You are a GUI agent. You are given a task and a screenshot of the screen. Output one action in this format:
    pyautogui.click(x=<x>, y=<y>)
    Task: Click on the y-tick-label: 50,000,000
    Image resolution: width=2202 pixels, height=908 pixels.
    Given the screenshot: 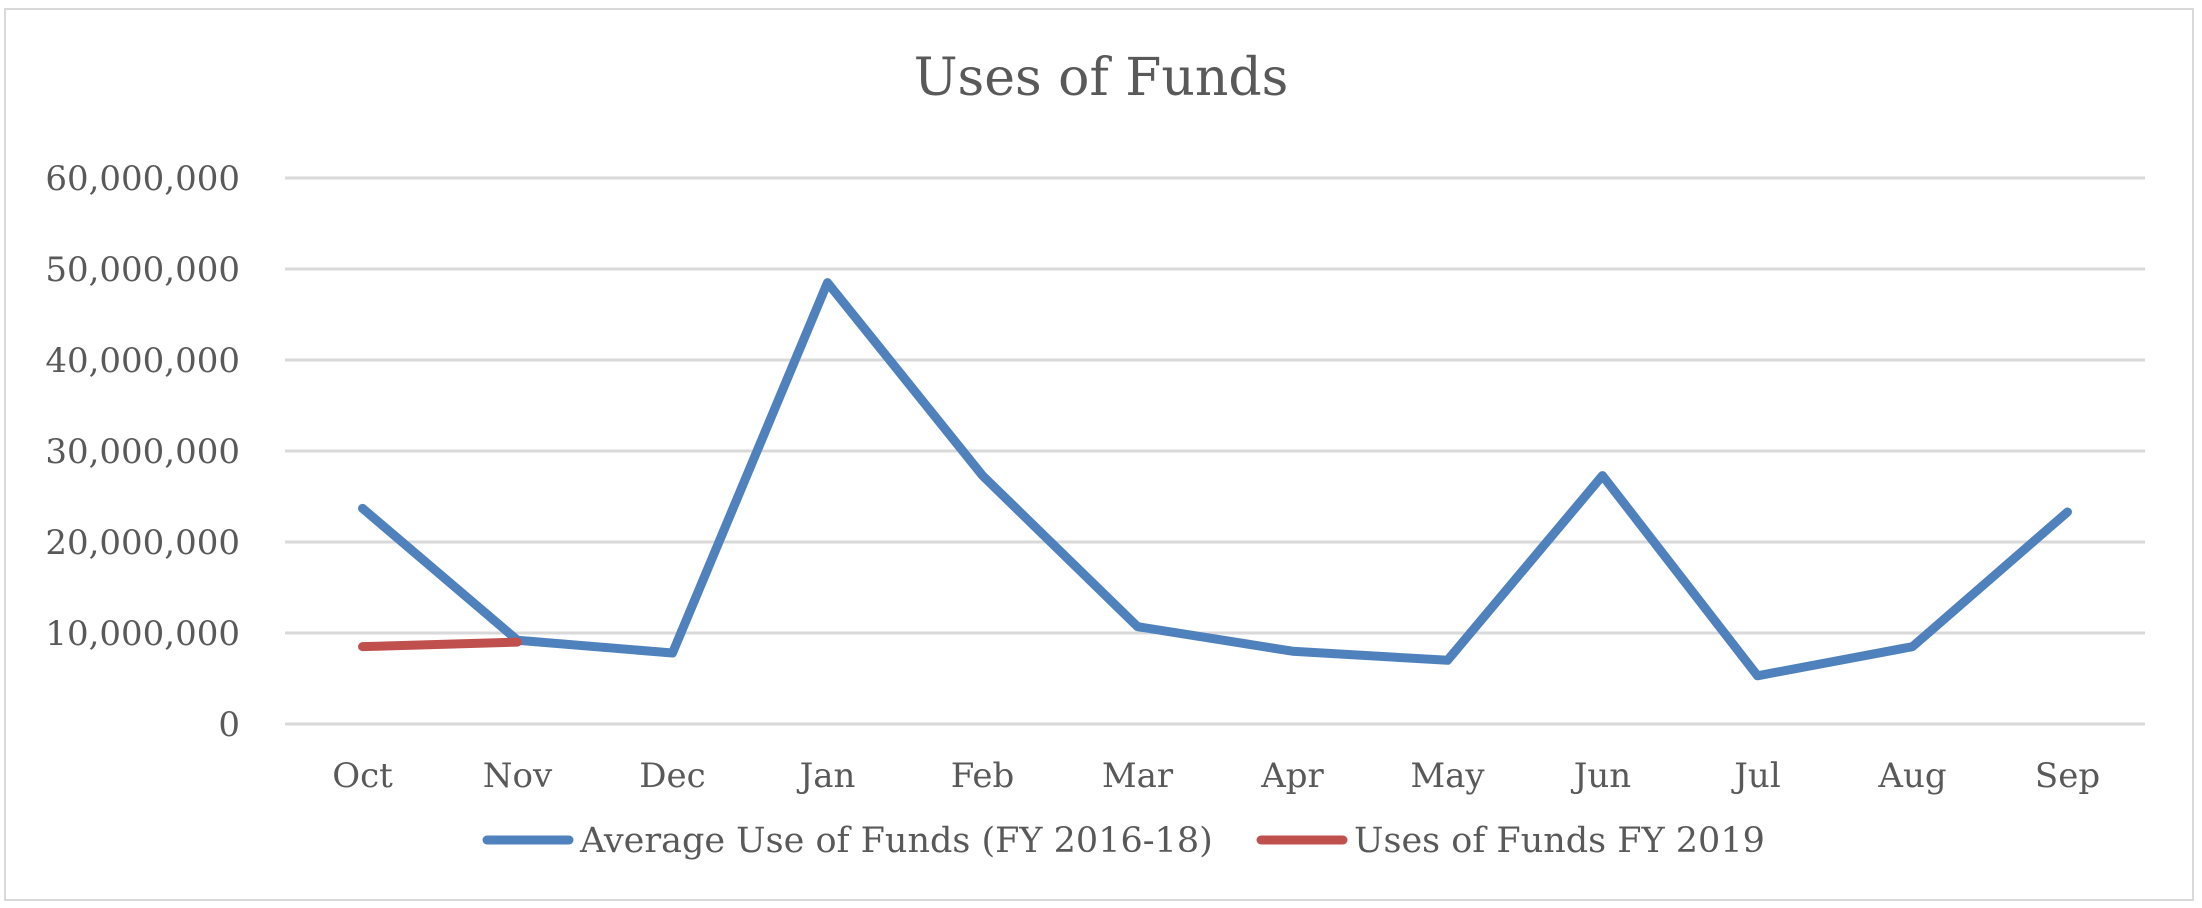 What is the action you would take?
    pyautogui.click(x=142, y=270)
    